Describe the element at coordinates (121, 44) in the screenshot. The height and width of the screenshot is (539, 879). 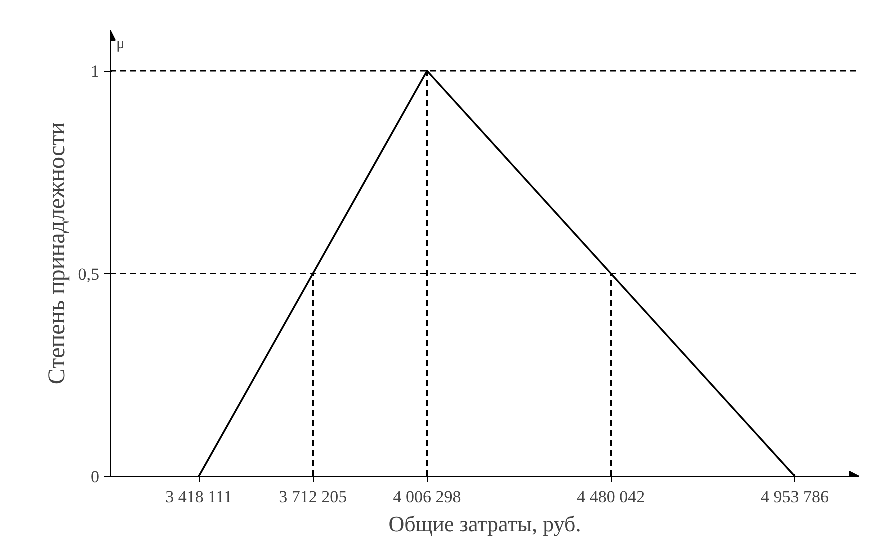
I see `annotation: μ` at that location.